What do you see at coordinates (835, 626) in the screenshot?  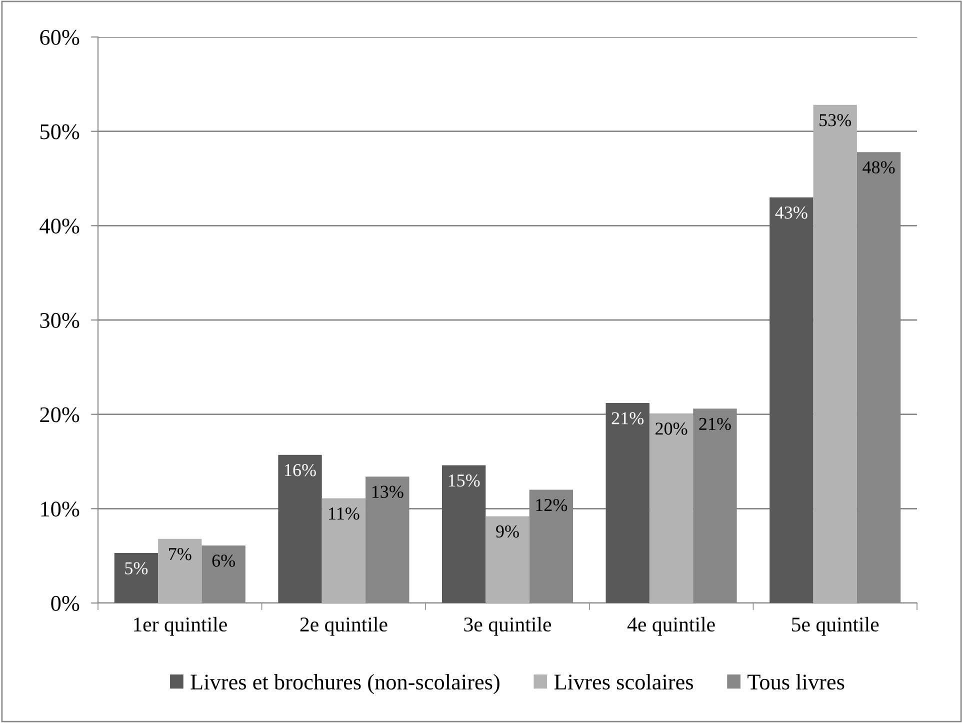 I see `x-tick-label: 5e quintile` at bounding box center [835, 626].